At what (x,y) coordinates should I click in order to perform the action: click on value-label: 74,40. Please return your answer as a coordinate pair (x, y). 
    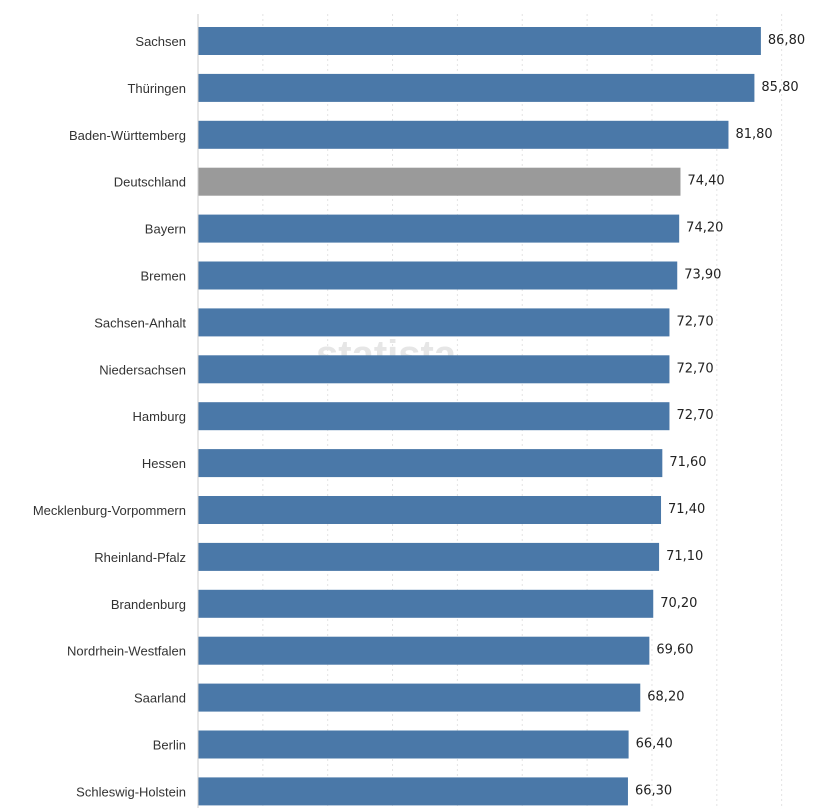
    Looking at the image, I should click on (705, 181).